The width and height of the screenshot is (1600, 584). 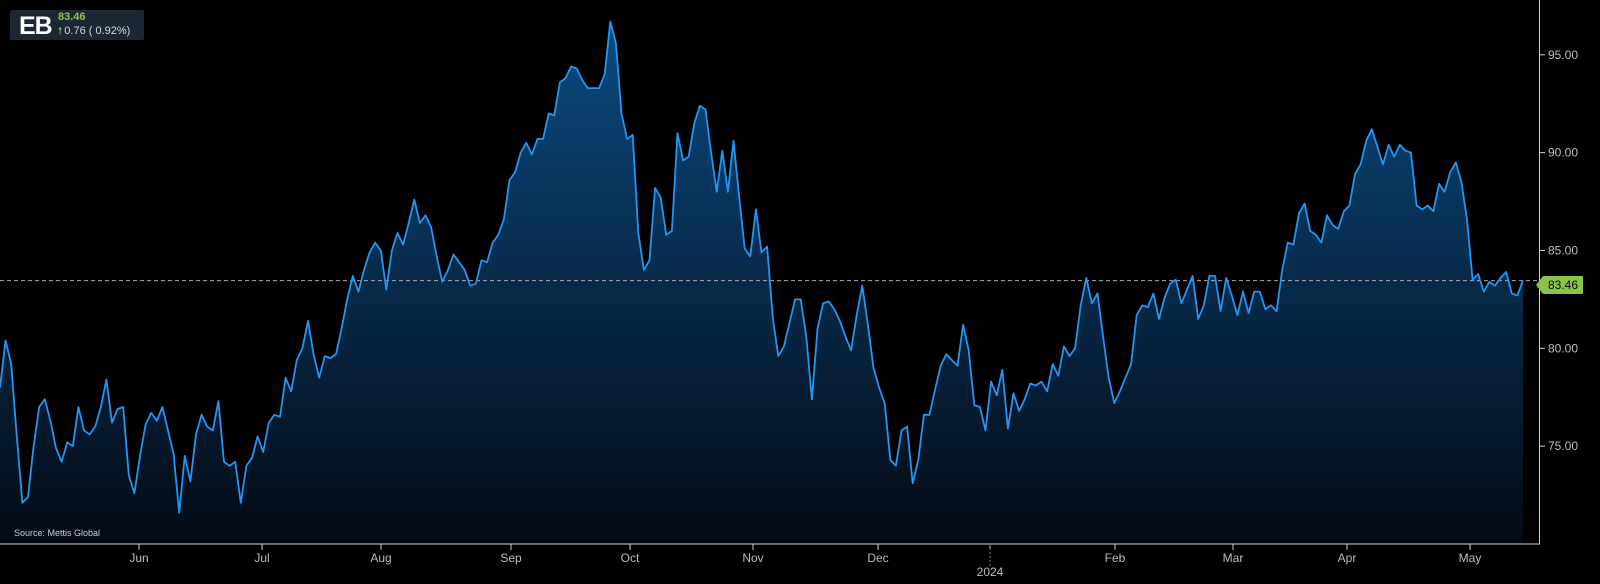 I want to click on x-tick-label: Apr, so click(x=1347, y=558).